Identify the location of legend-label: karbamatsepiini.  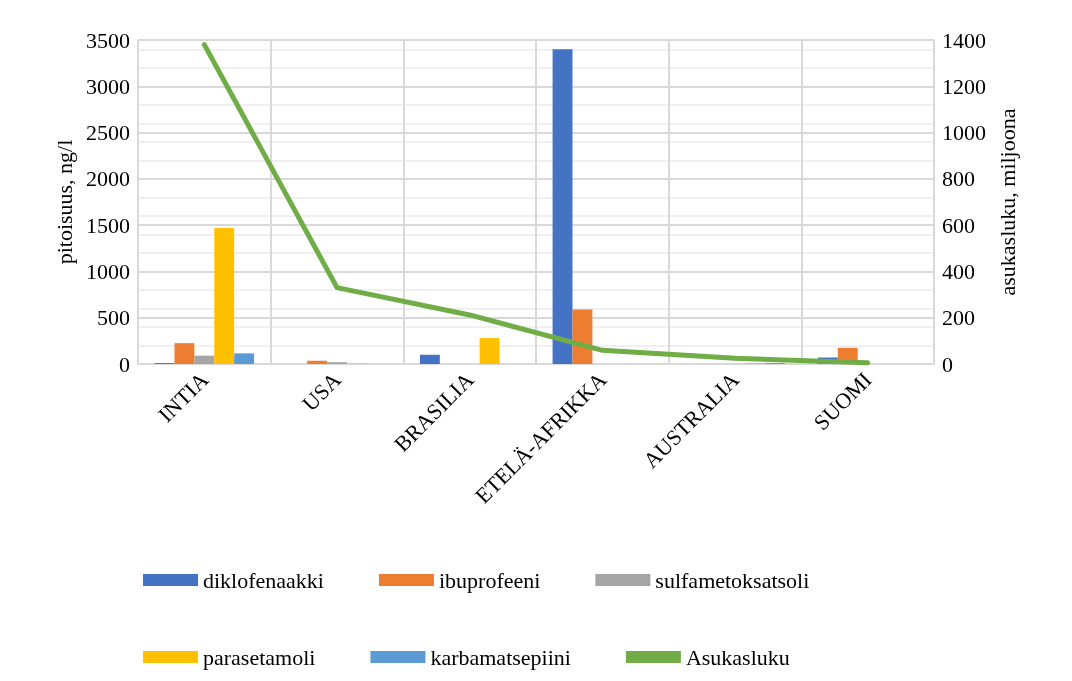
(500, 657).